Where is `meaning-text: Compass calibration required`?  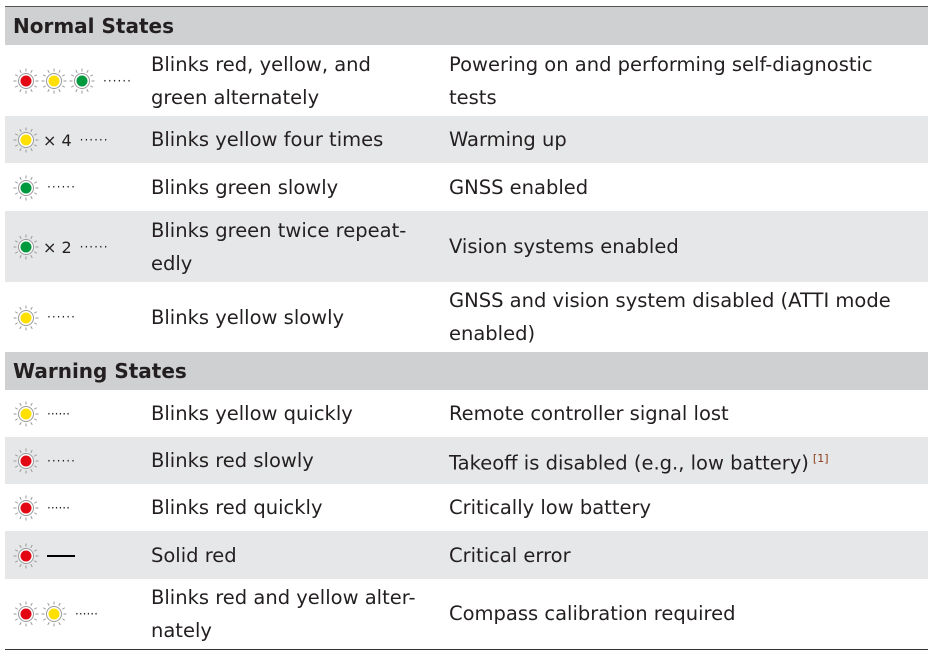 meaning-text: Compass calibration required is located at coordinates (592, 614).